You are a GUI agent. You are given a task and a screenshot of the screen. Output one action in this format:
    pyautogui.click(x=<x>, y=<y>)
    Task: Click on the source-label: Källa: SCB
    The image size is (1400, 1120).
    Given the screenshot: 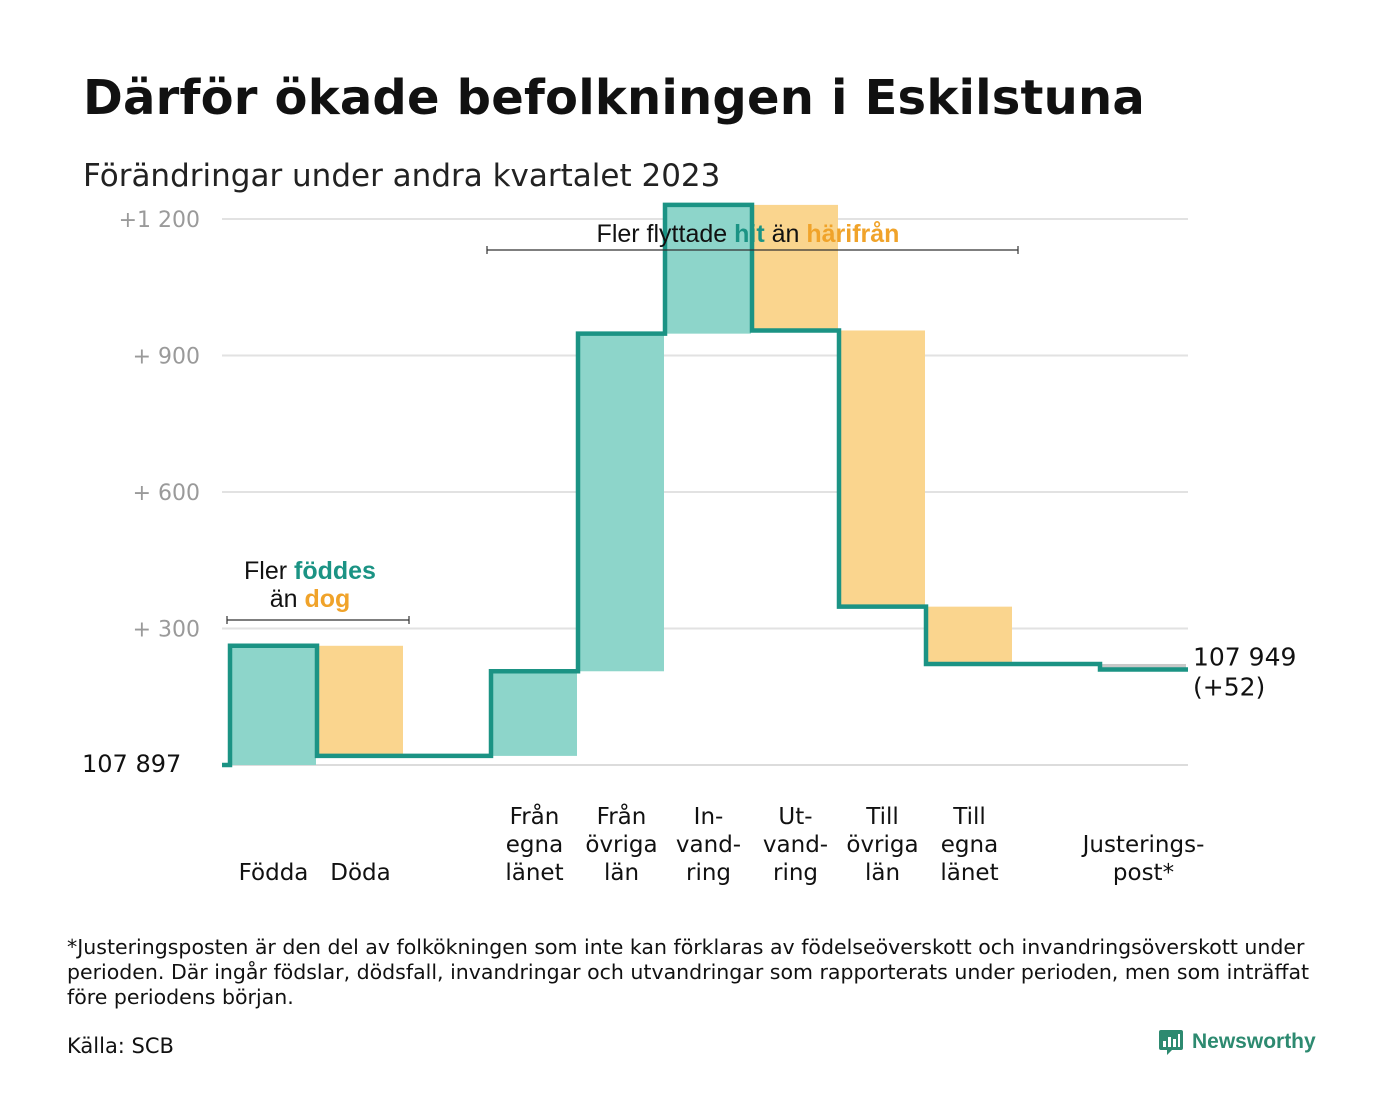 What is the action you would take?
    pyautogui.click(x=120, y=1046)
    